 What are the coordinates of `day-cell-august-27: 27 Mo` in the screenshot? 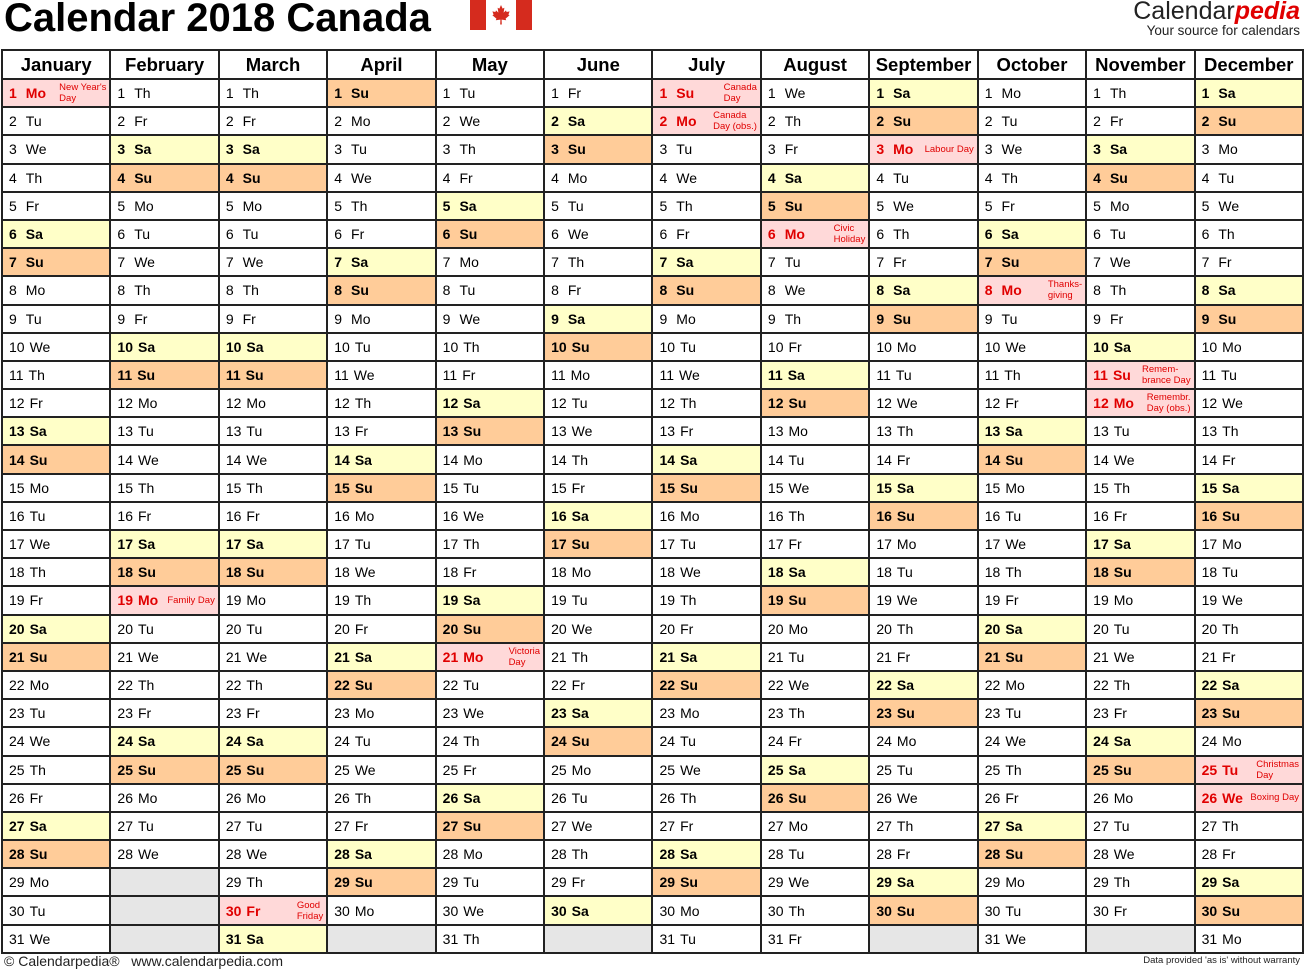 It's located at (816, 827).